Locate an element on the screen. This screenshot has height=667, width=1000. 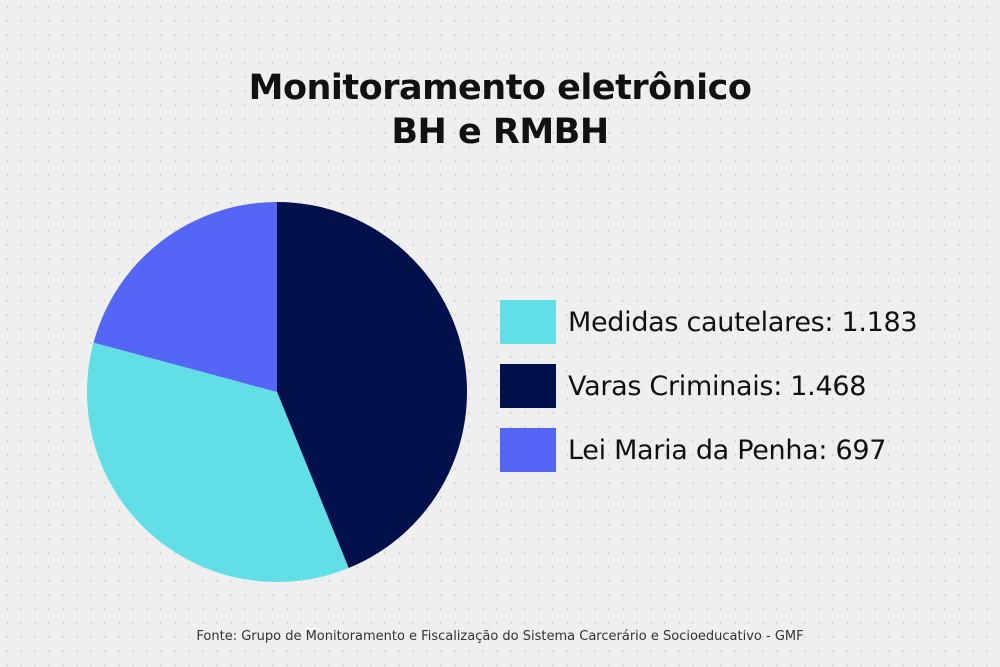
pie-slice-varas-criminais is located at coordinates (372, 385).